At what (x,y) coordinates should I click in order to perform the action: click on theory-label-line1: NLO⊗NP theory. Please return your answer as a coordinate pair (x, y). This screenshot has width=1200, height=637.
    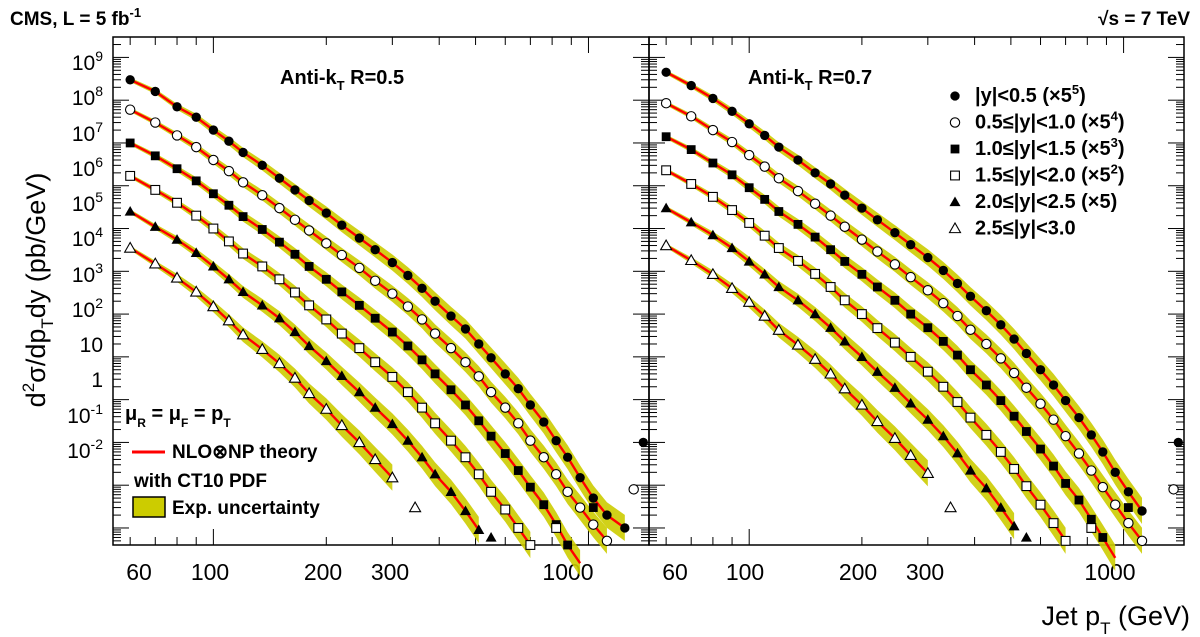
    Looking at the image, I should click on (245, 452).